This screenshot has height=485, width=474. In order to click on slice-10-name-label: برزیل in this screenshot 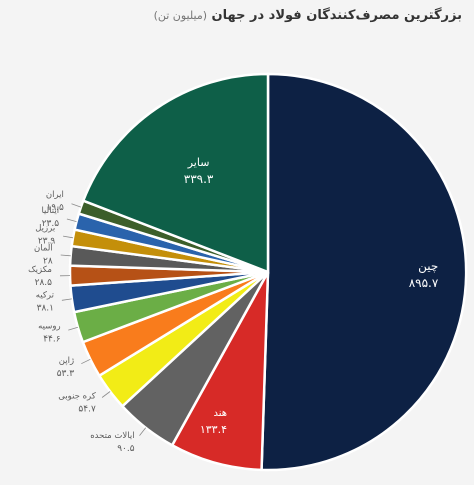, I will do `click(45, 229)`.